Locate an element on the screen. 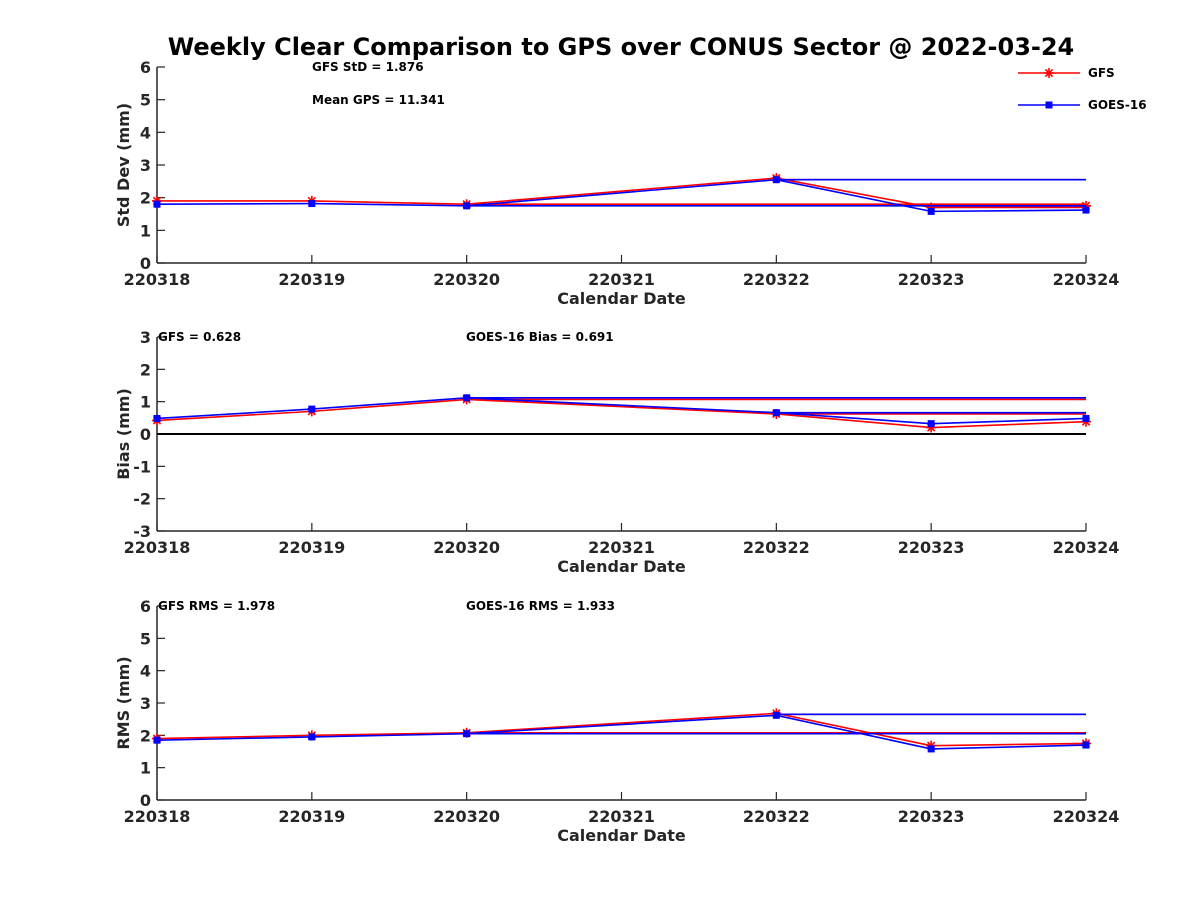 This screenshot has height=900, width=1200. series-gfs is located at coordinates (621, 413).